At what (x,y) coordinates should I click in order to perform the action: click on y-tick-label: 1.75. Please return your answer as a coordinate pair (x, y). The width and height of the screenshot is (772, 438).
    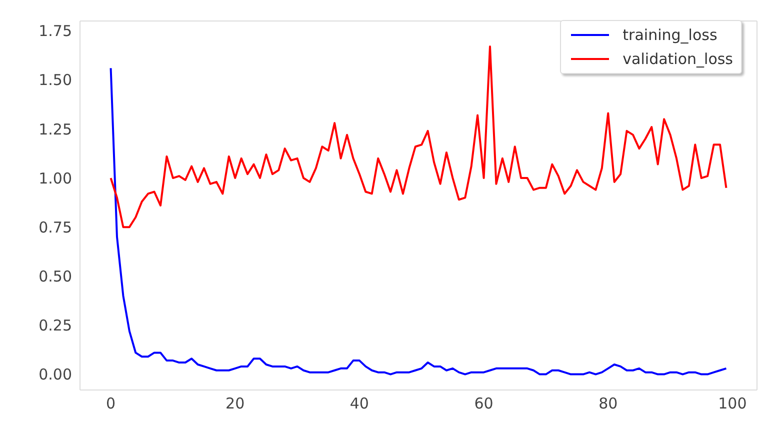
    Looking at the image, I should click on (55, 31).